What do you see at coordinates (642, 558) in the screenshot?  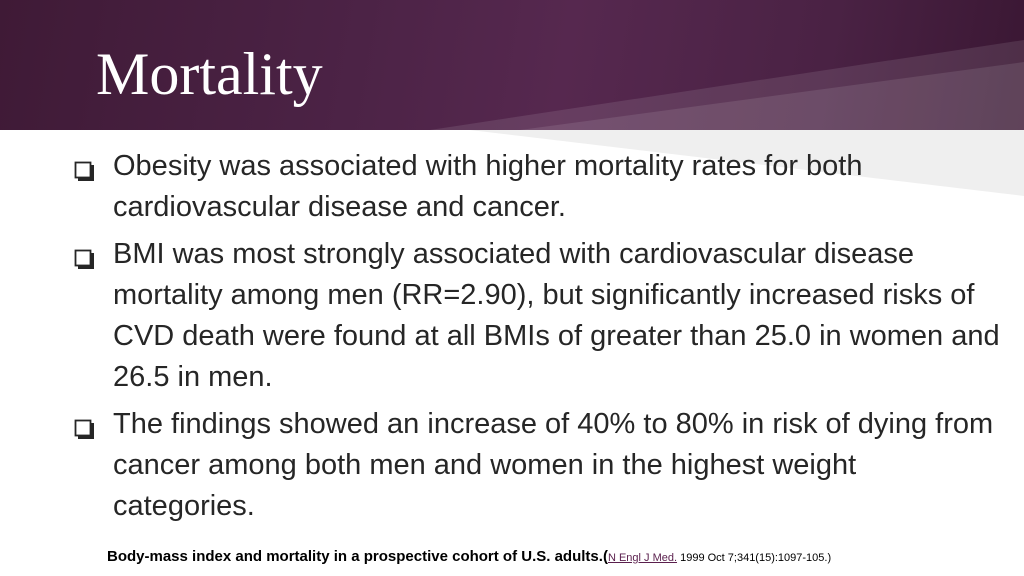 I see `journal-link: N Engl J Med.` at bounding box center [642, 558].